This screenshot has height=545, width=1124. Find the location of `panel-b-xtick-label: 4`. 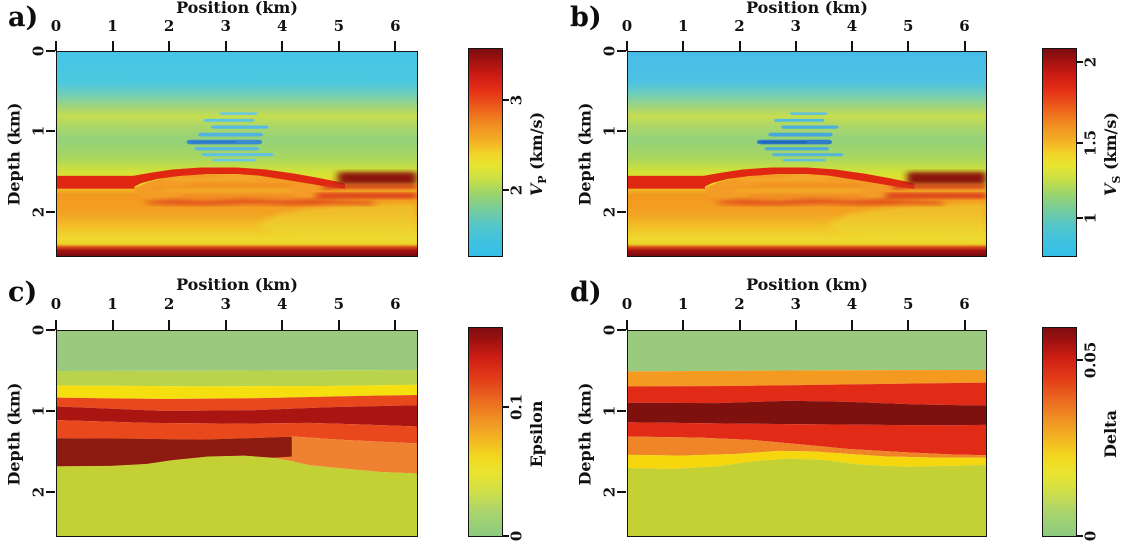

panel-b-xtick-label: 4 is located at coordinates (852, 26).